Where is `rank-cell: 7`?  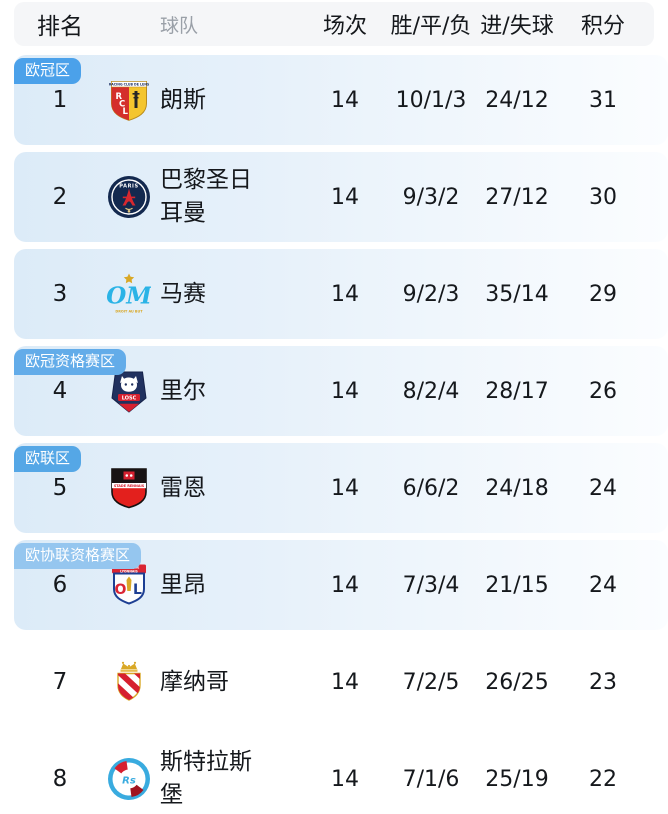
rank-cell: 7 is located at coordinates (60, 682).